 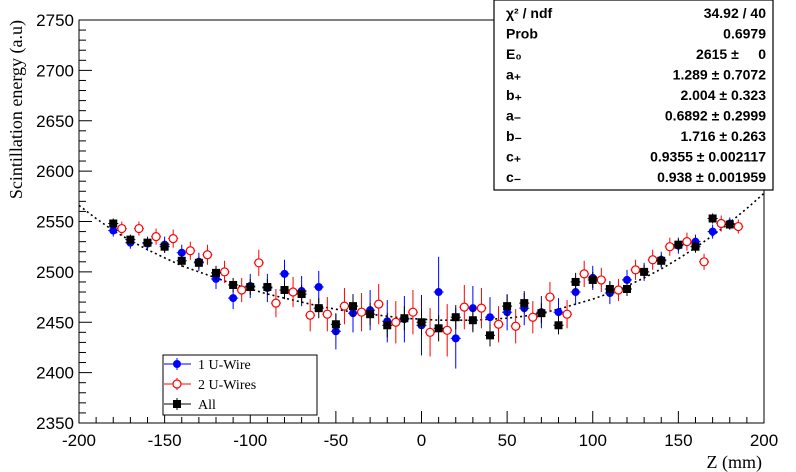 What do you see at coordinates (593, 440) in the screenshot?
I see `x-tick-label: 100` at bounding box center [593, 440].